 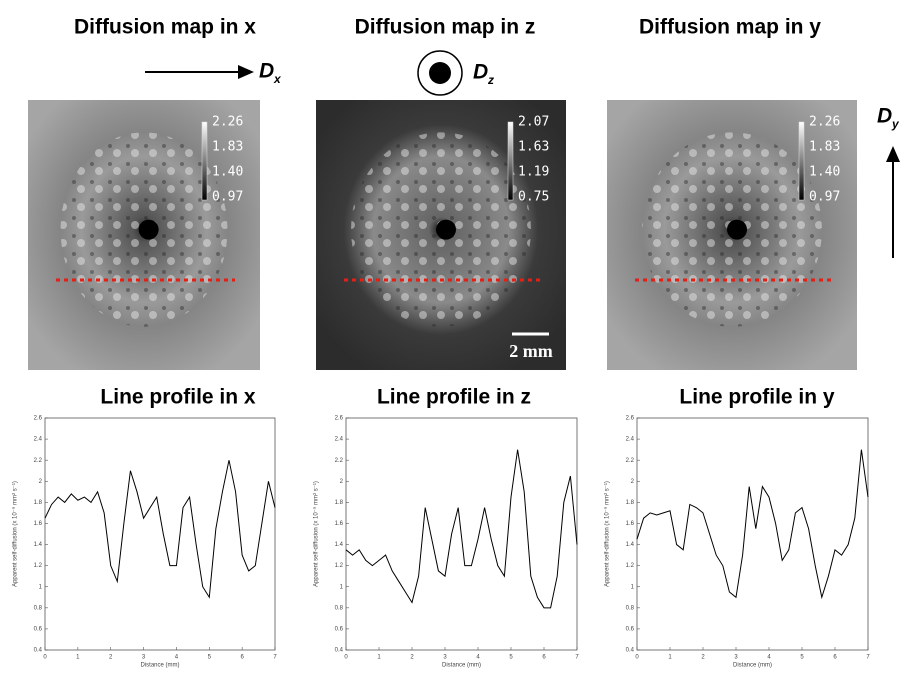 What do you see at coordinates (490, 80) in the screenshot?
I see `axis-subscript: z` at bounding box center [490, 80].